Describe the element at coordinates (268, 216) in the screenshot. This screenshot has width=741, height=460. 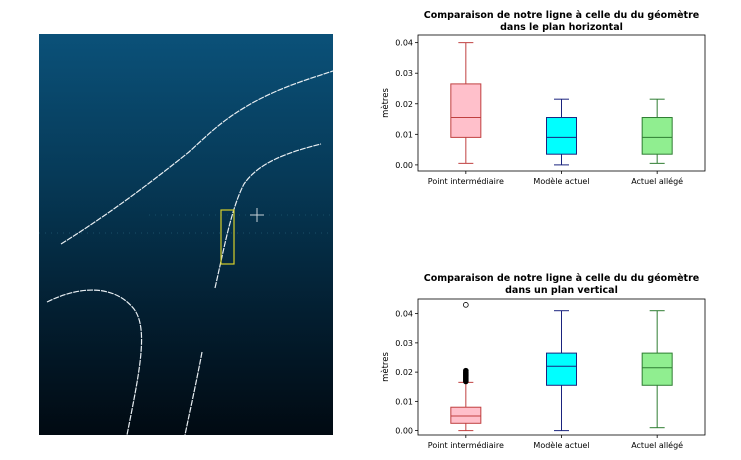
I see `road-line-middle` at that location.